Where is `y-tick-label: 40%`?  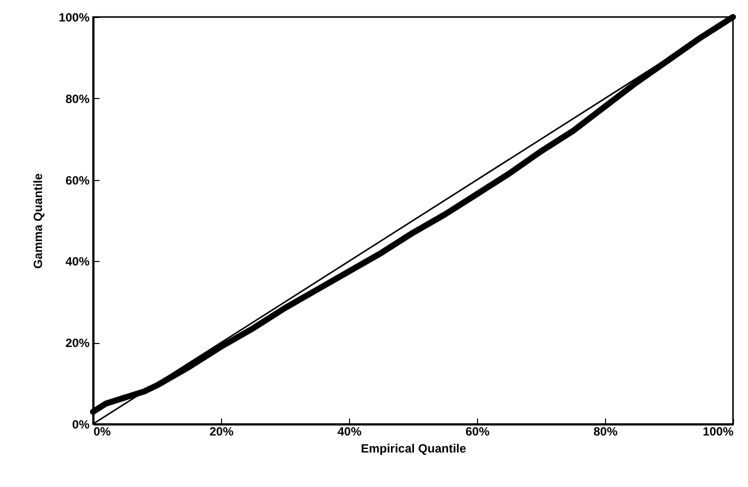 y-tick-label: 40% is located at coordinates (77, 261).